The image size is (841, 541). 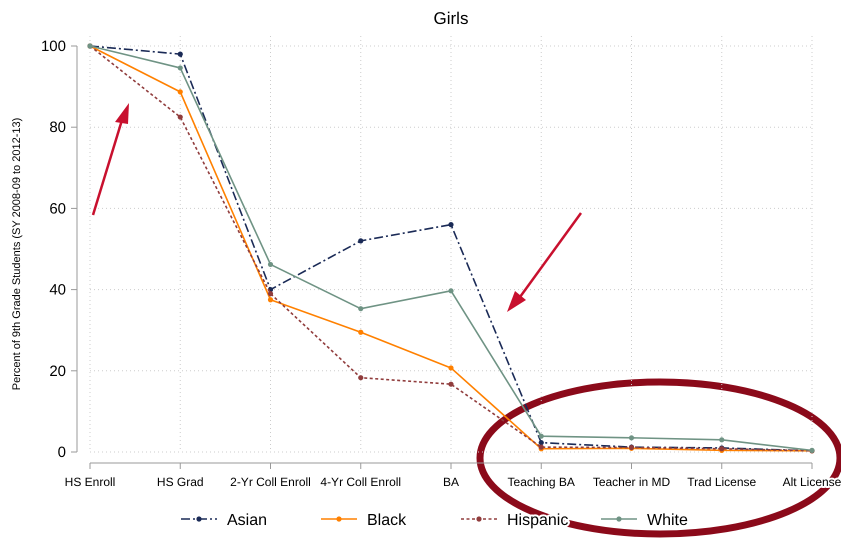 What do you see at coordinates (17, 254) in the screenshot?
I see `y-axis-title: Percent of 9th Grade Students (SY 2008-09 to 2012-13)` at bounding box center [17, 254].